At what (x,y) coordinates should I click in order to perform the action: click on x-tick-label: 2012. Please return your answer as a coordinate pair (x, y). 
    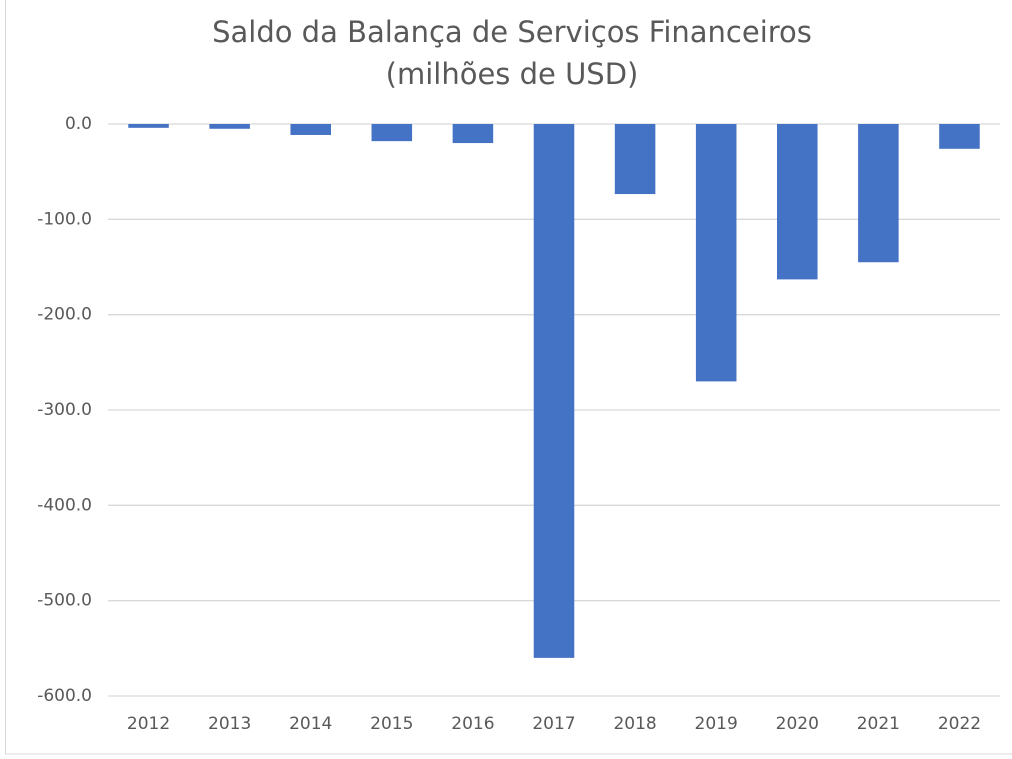
    Looking at the image, I should click on (148, 724).